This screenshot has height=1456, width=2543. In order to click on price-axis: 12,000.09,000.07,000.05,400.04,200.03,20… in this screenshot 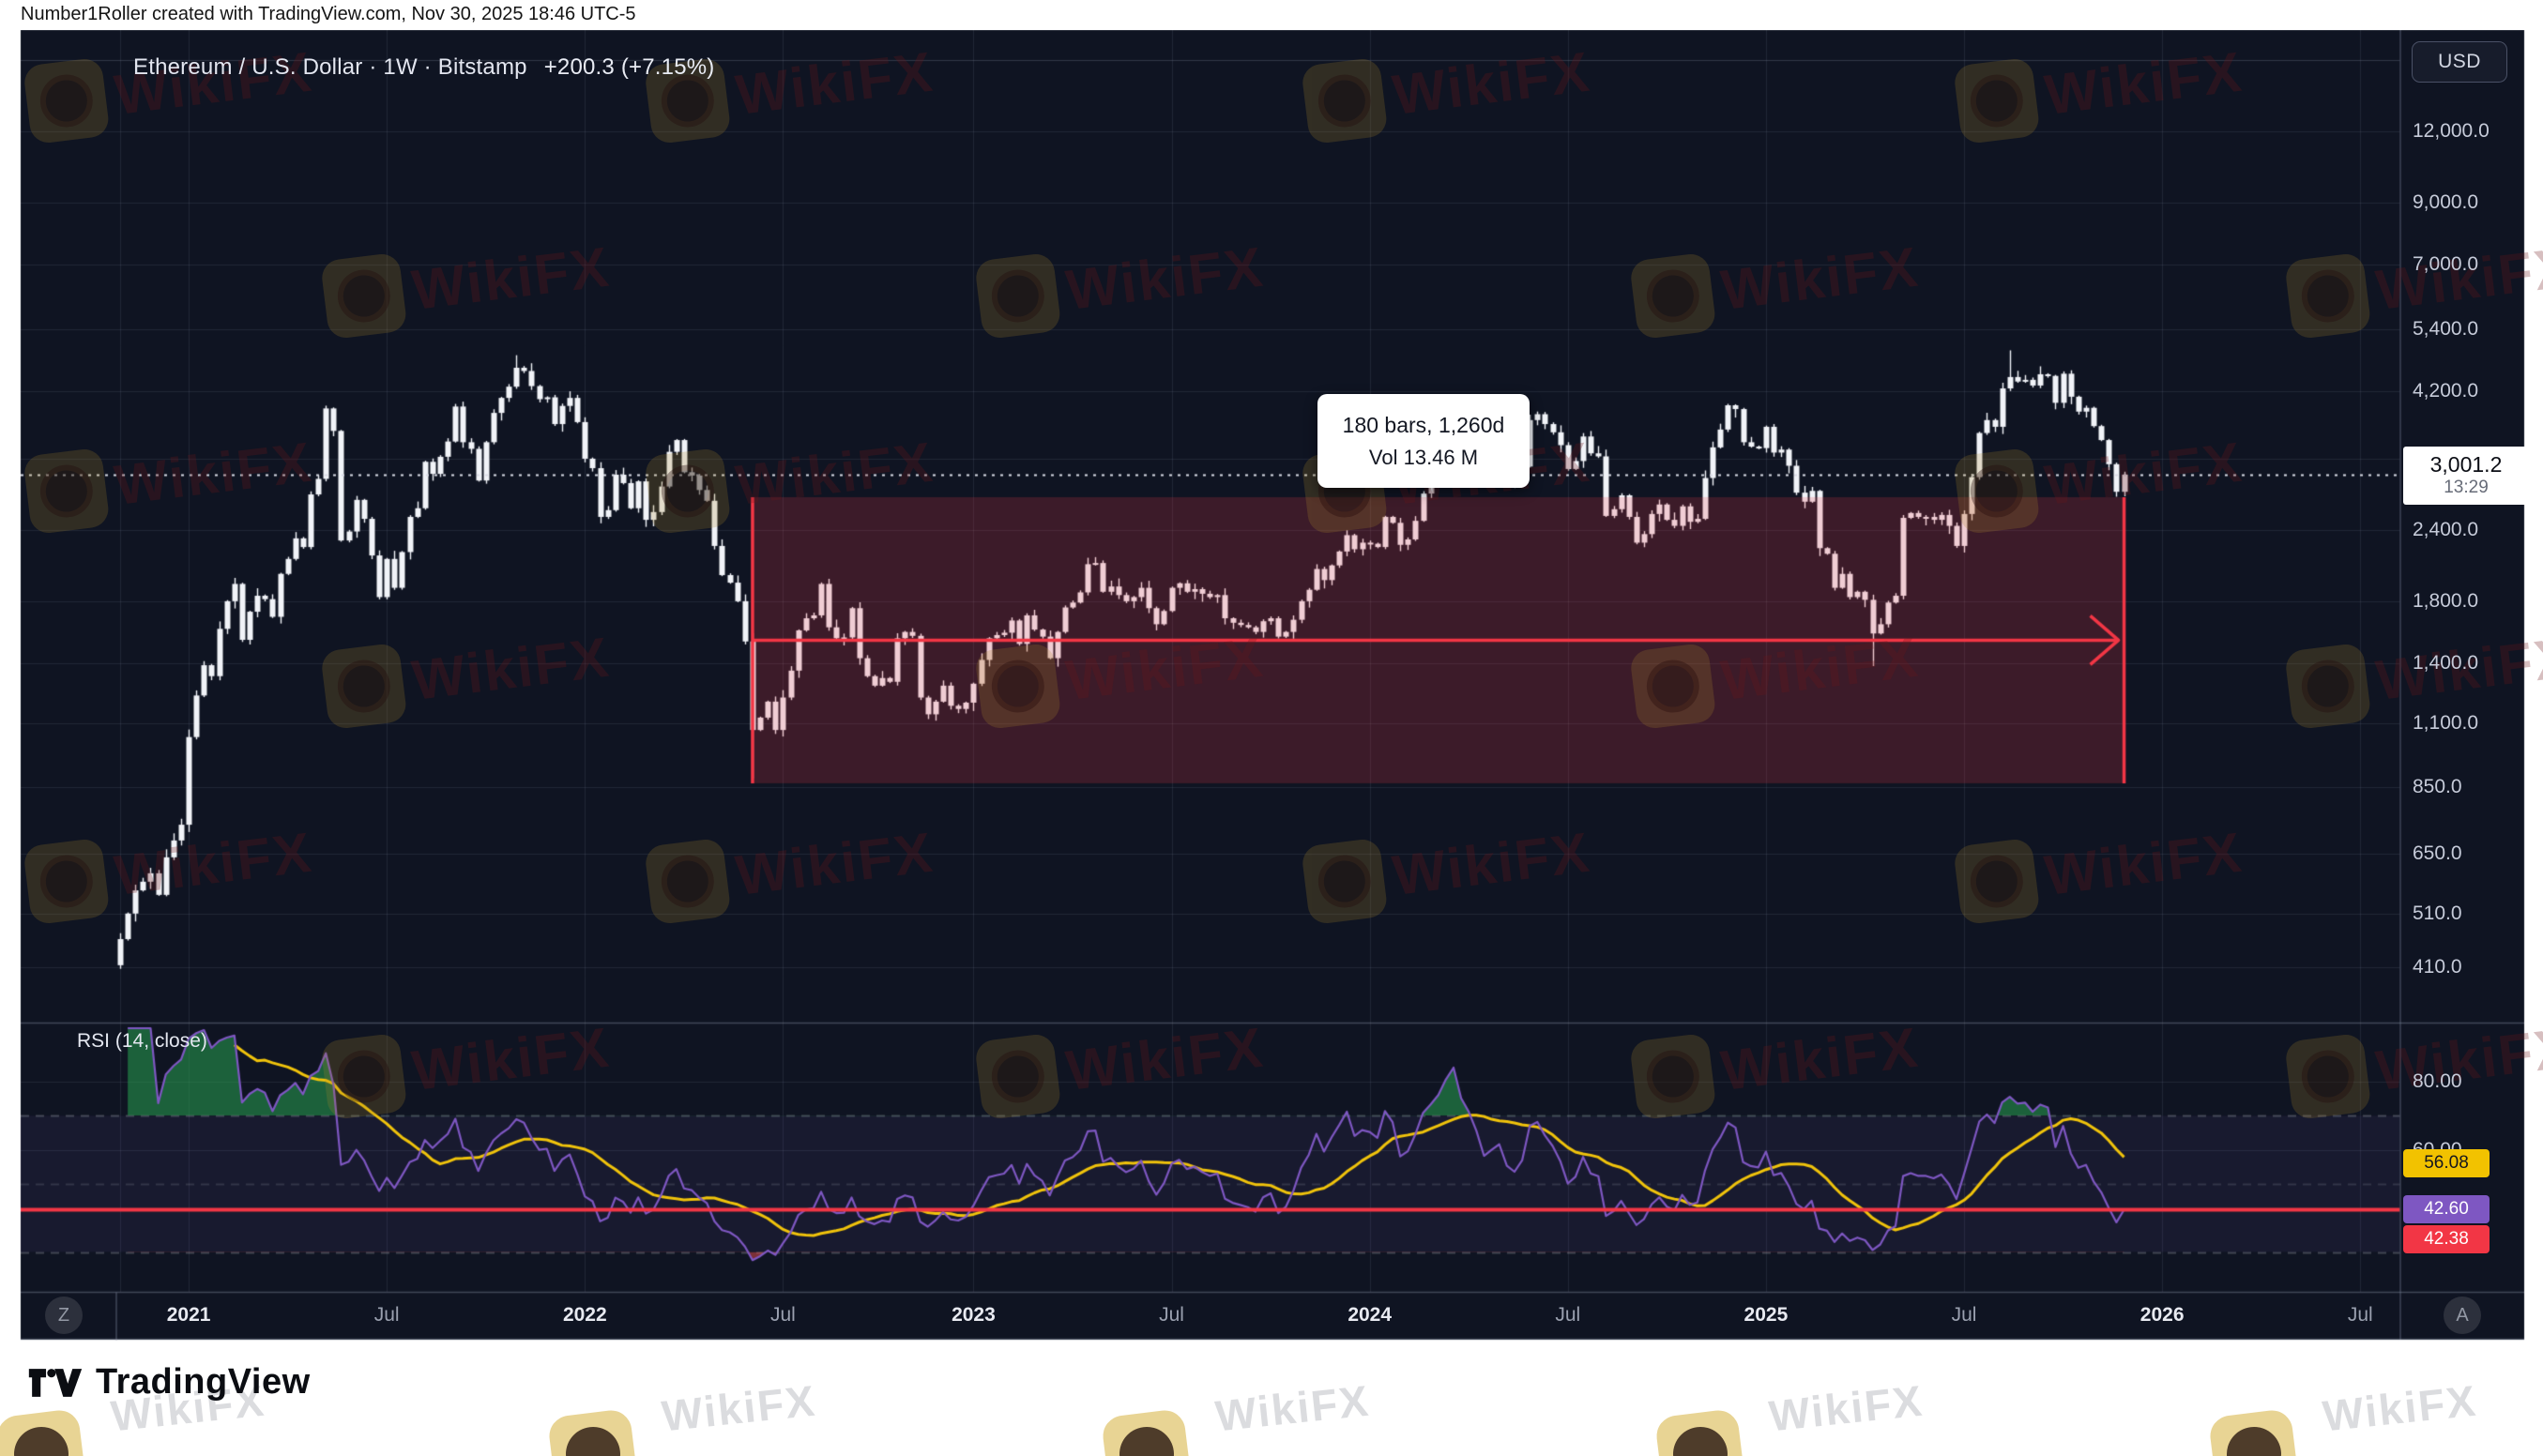, I will do `click(2462, 661)`.